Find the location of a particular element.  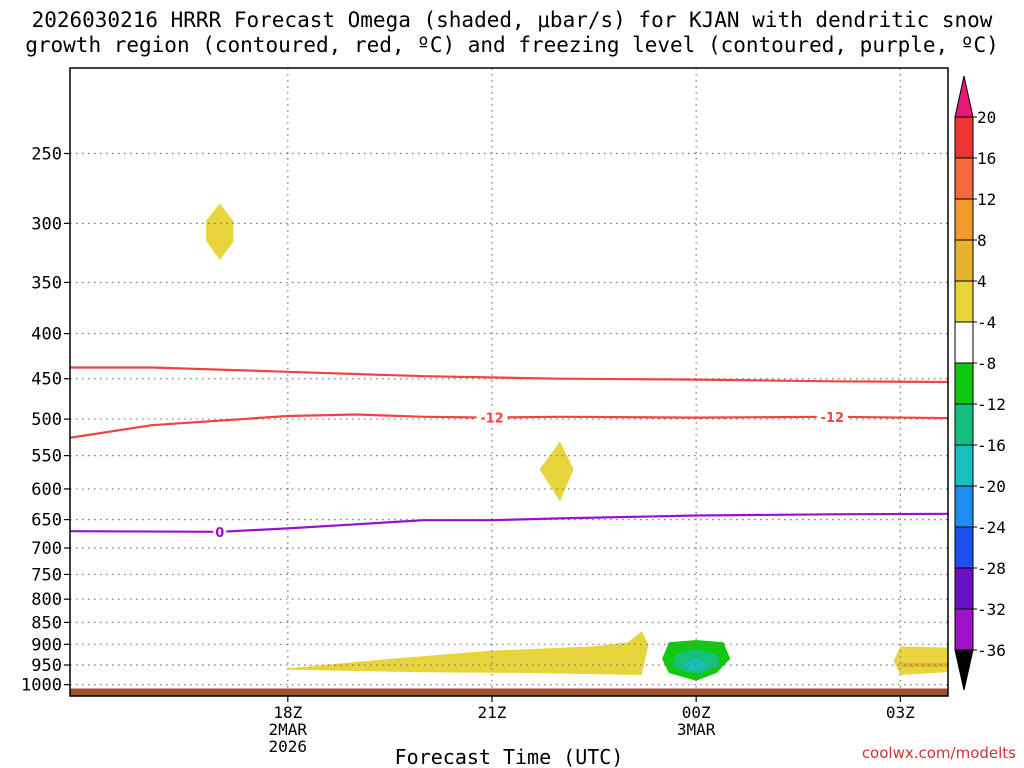

colorbar-label-7: -12 is located at coordinates (991, 404).